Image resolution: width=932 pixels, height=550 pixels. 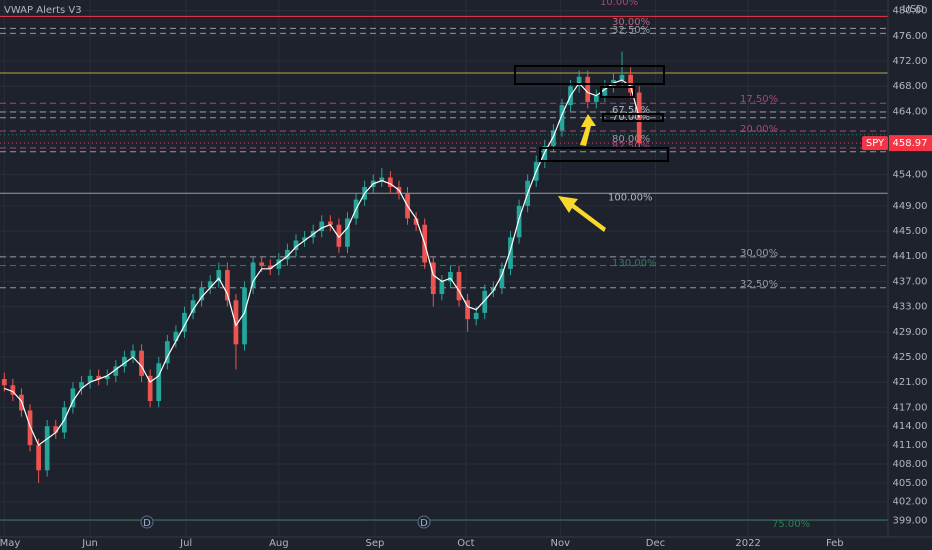 I want to click on y-tick-label: 429.00, so click(x=910, y=332).